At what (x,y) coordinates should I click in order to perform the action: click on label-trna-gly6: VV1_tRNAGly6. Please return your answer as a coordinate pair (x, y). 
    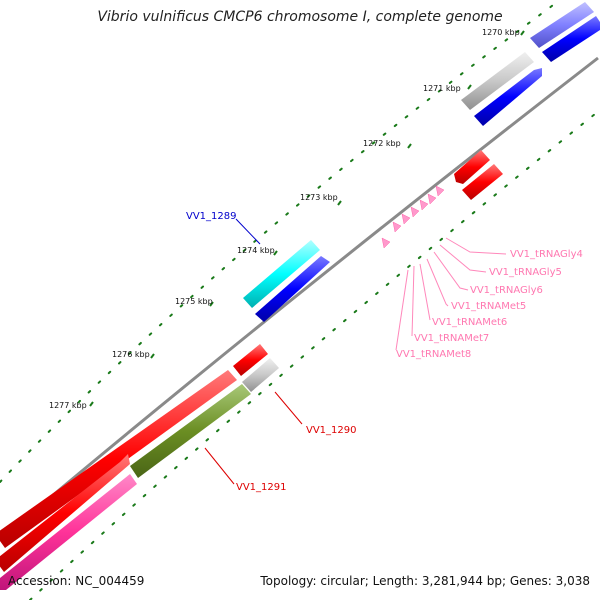
    Looking at the image, I should click on (506, 290).